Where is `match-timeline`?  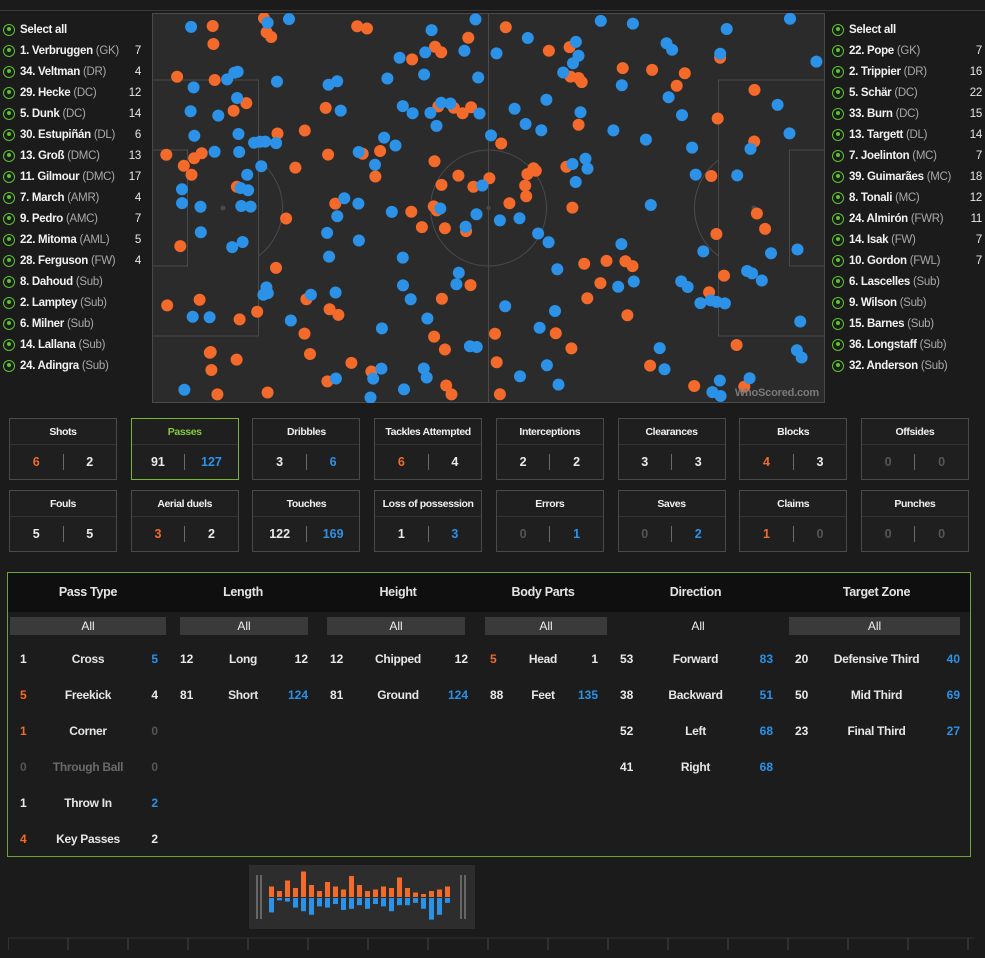
match-timeline is located at coordinates (362, 897).